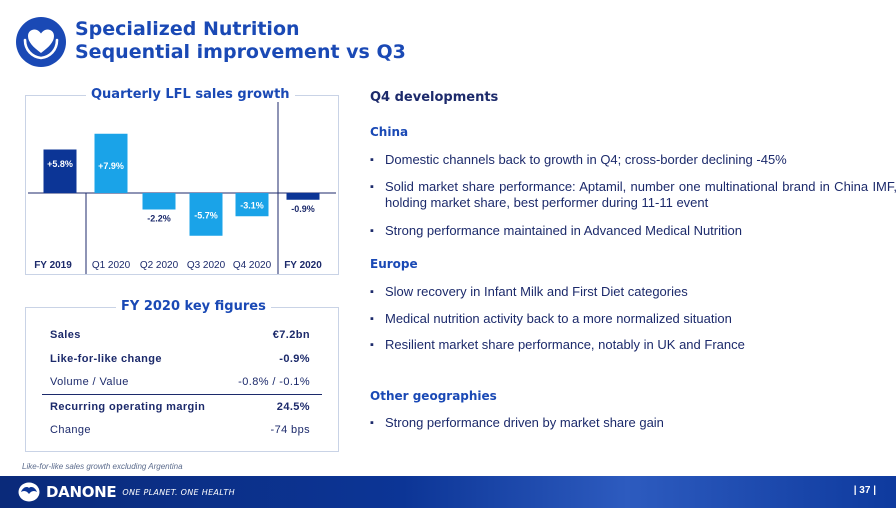  I want to click on section-title-europe: Europe, so click(394, 264).